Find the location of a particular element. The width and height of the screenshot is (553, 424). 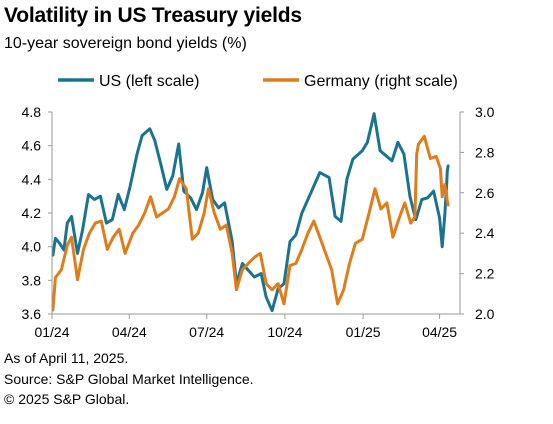

x-tick-label: 01/24 is located at coordinates (51, 332).